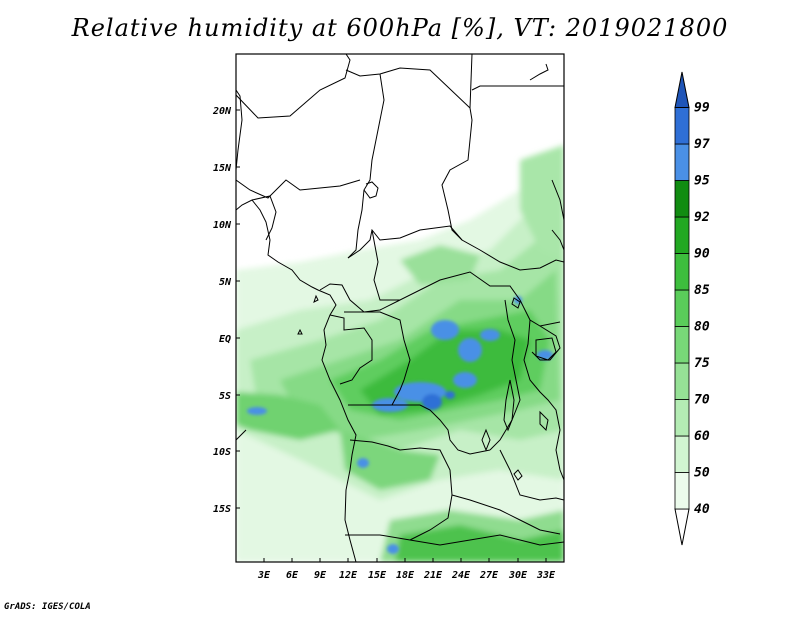 This screenshot has height=618, width=800. What do you see at coordinates (47, 607) in the screenshot?
I see `grads-credit: GrADS: IGES/COLA` at bounding box center [47, 607].